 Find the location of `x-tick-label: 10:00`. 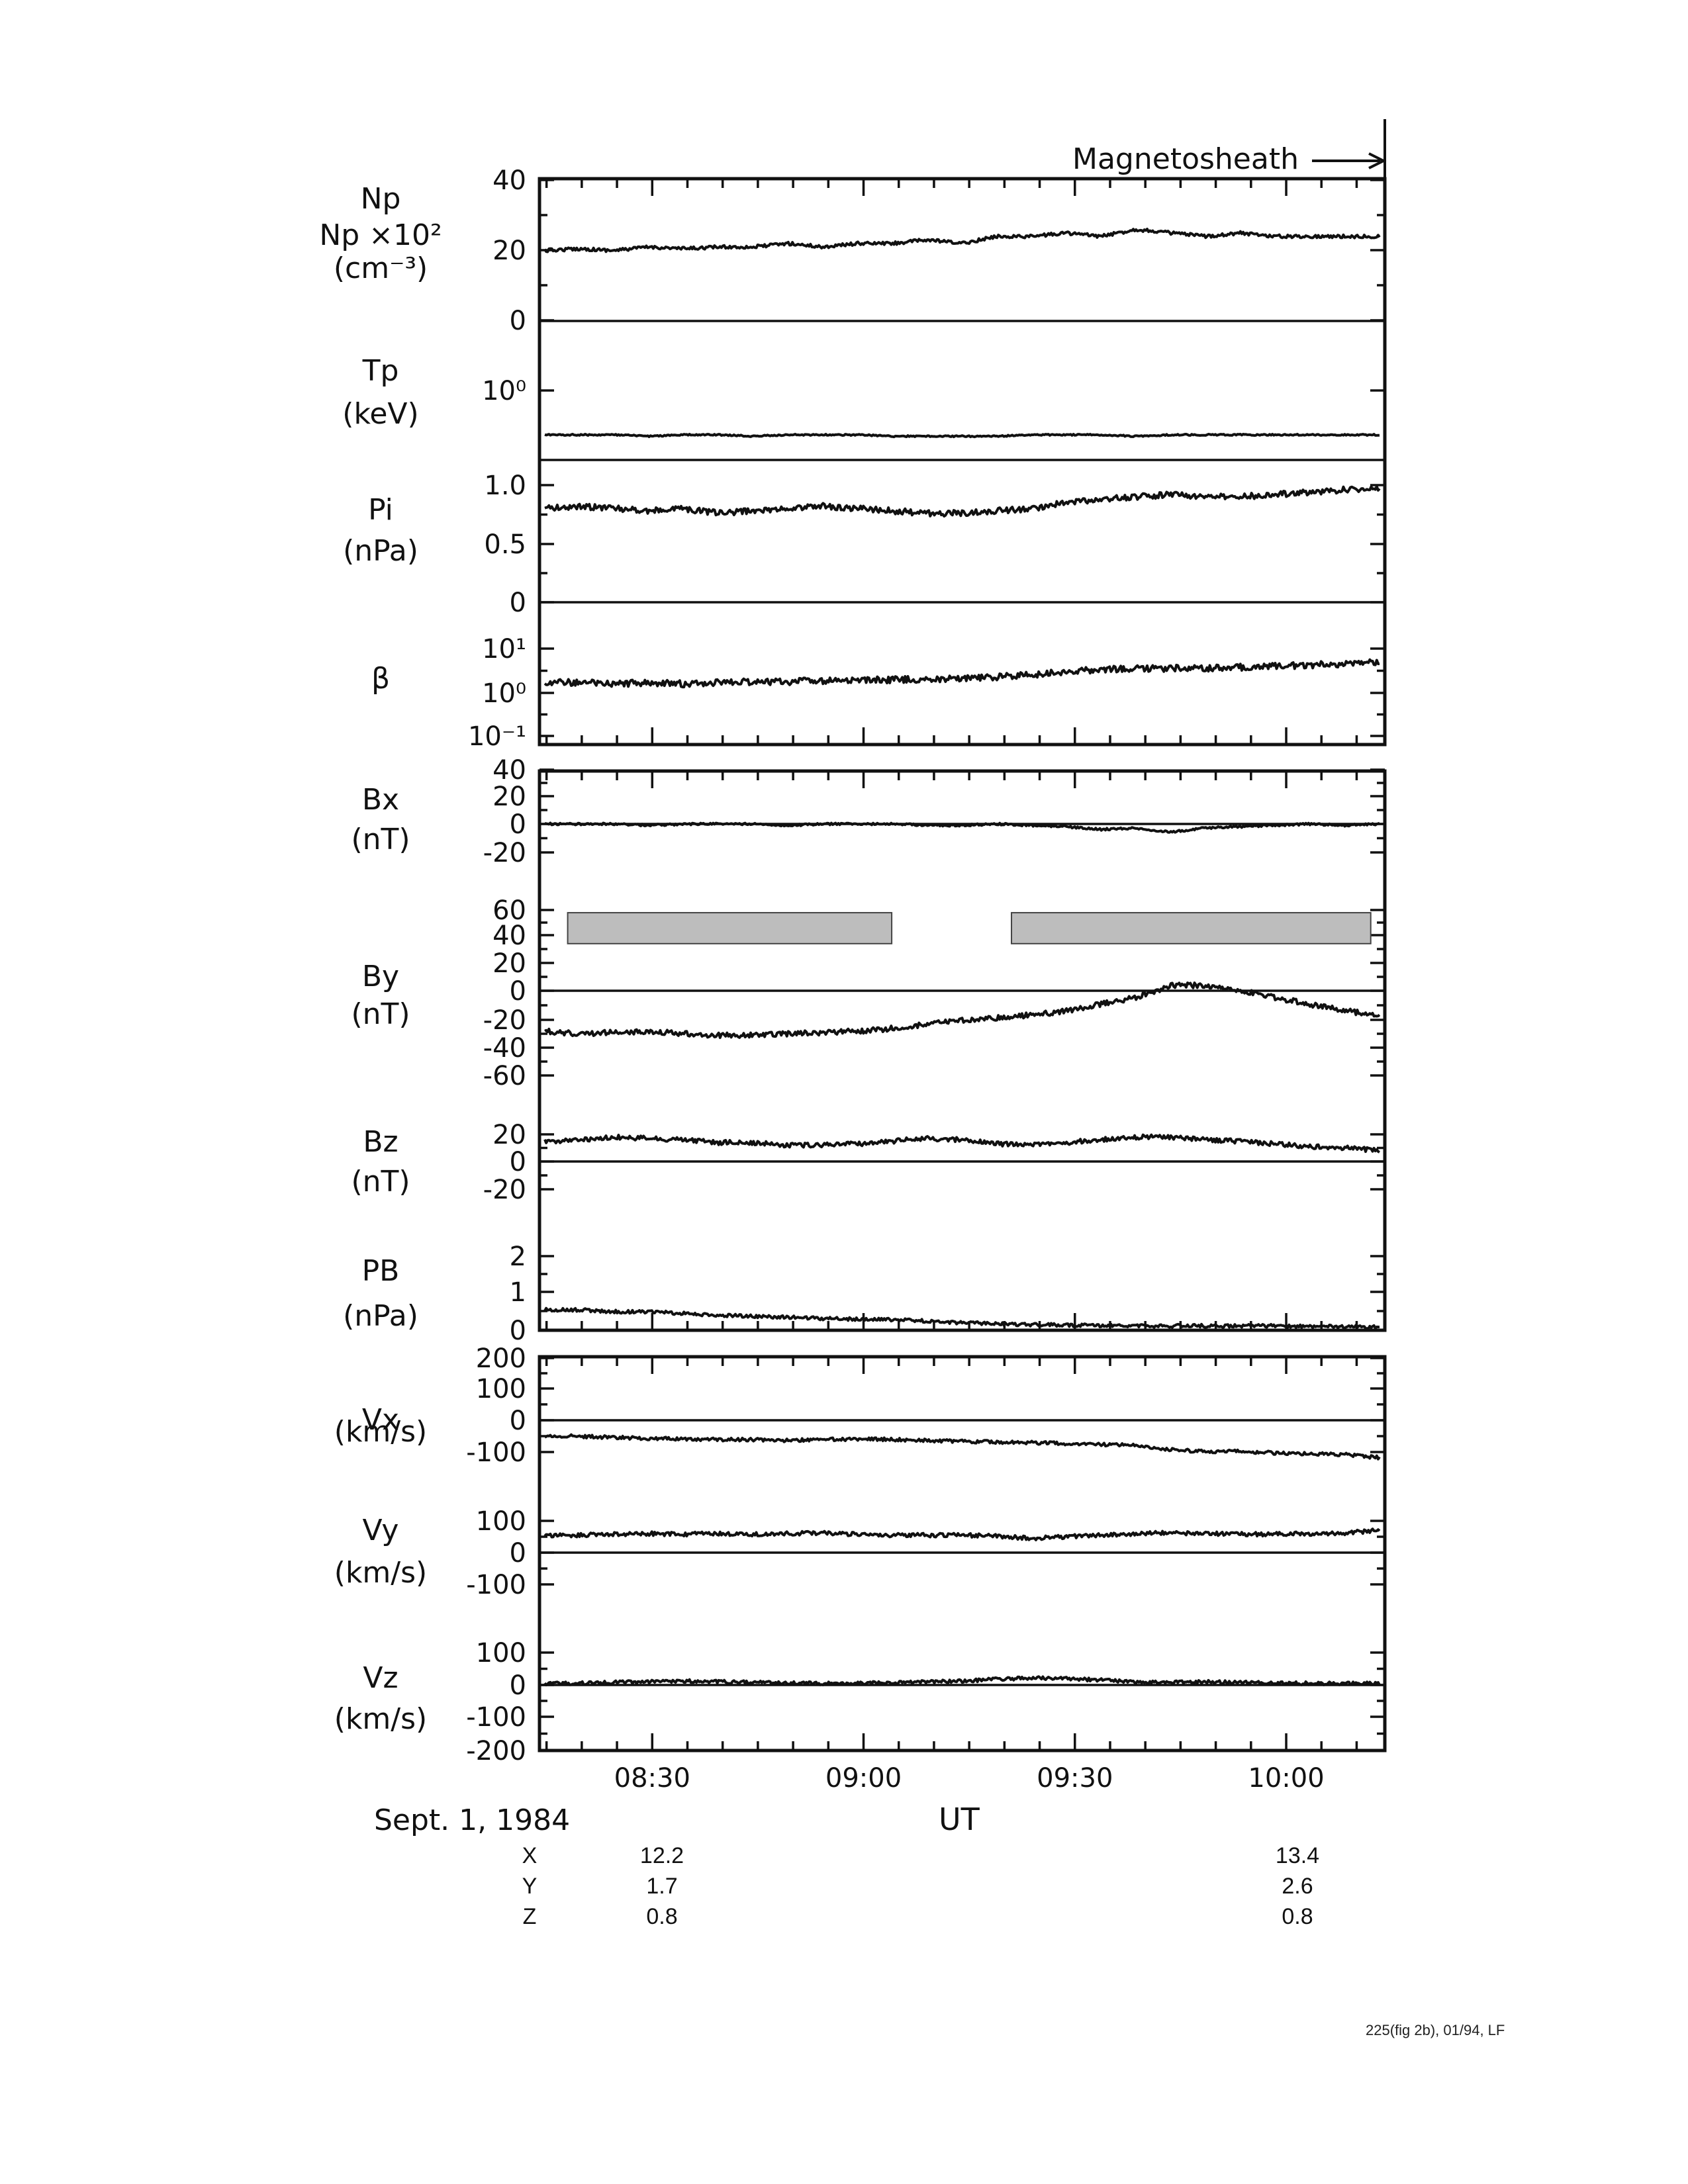

x-tick-label: 10:00 is located at coordinates (1286, 1778).